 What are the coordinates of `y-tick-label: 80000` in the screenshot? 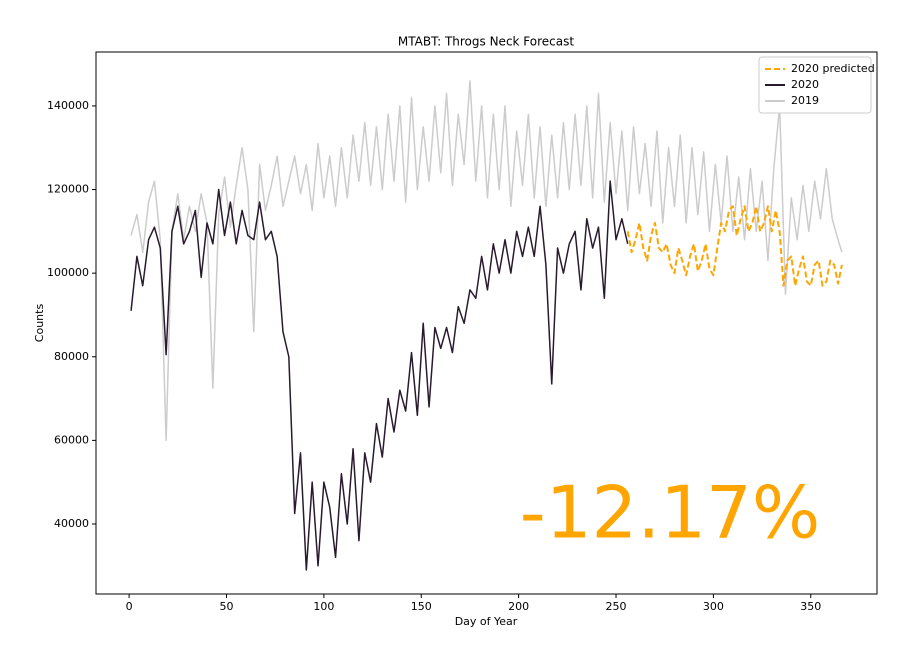 It's located at (71, 356).